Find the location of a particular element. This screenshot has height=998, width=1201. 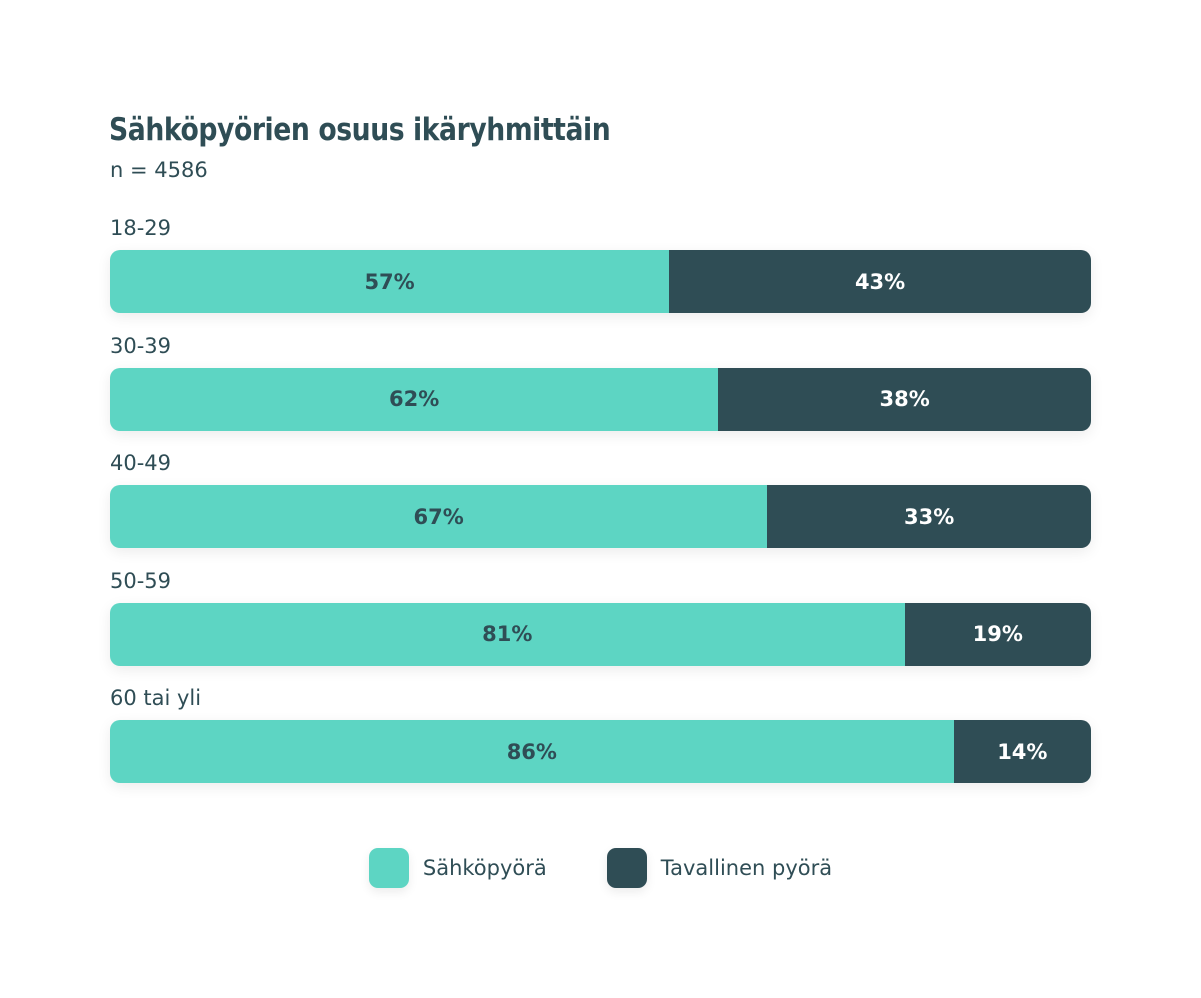

data-label: 67% is located at coordinates (438, 516).